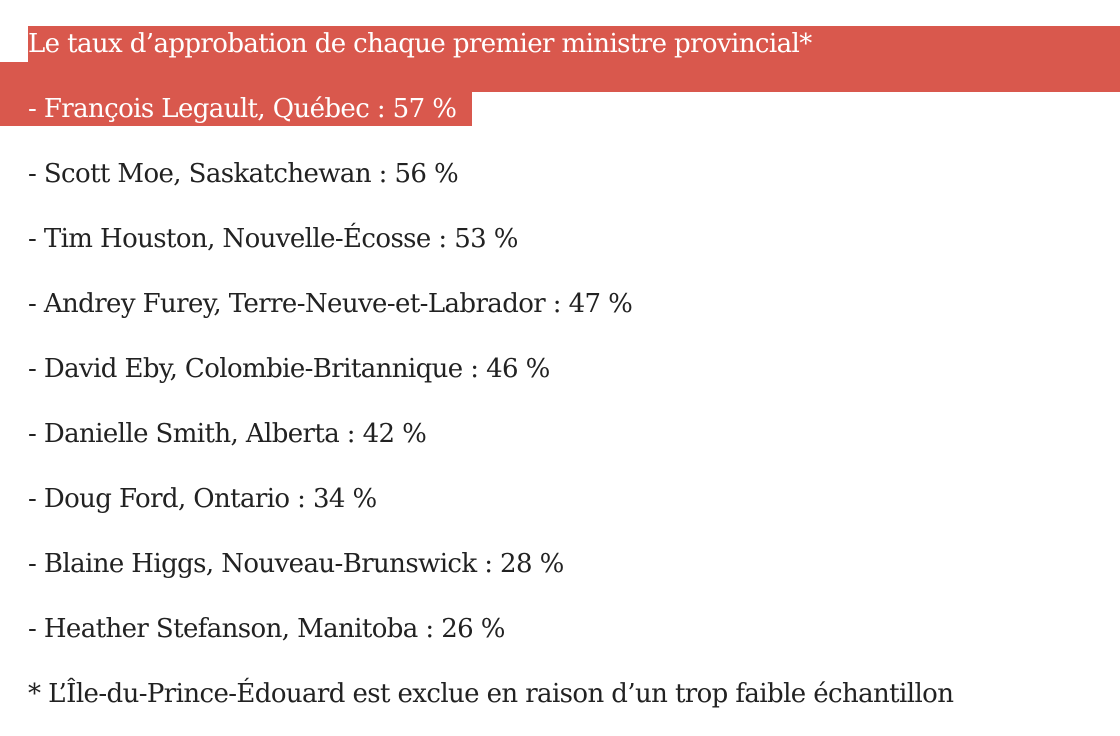 Image resolution: width=1120 pixels, height=736 pixels. I want to click on list-item: - David Eby, Colombie-Britannique : 46 %, so click(289, 369).